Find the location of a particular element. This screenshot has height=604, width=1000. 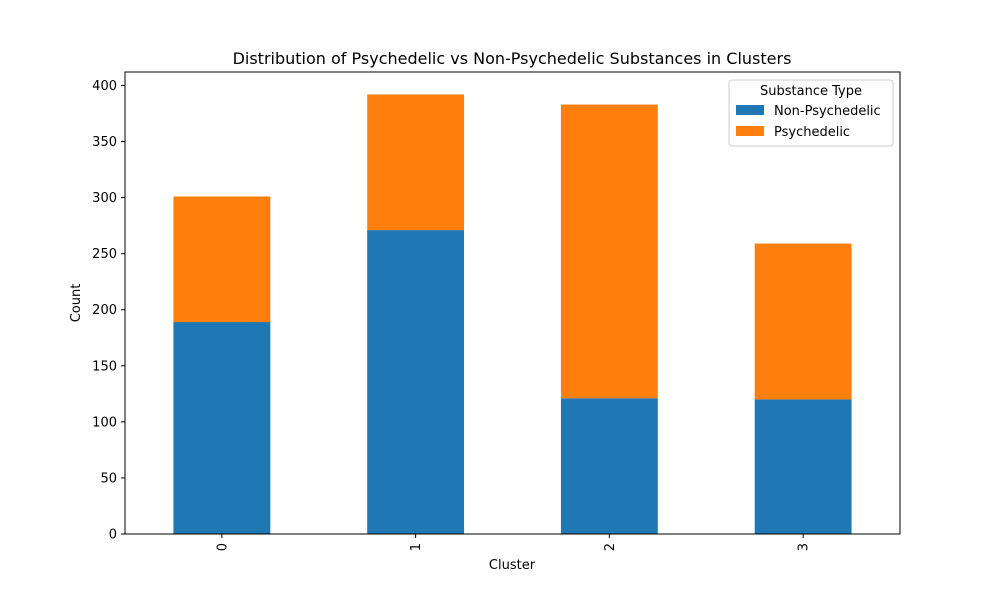

x-axis-label: Cluster is located at coordinates (512, 565).